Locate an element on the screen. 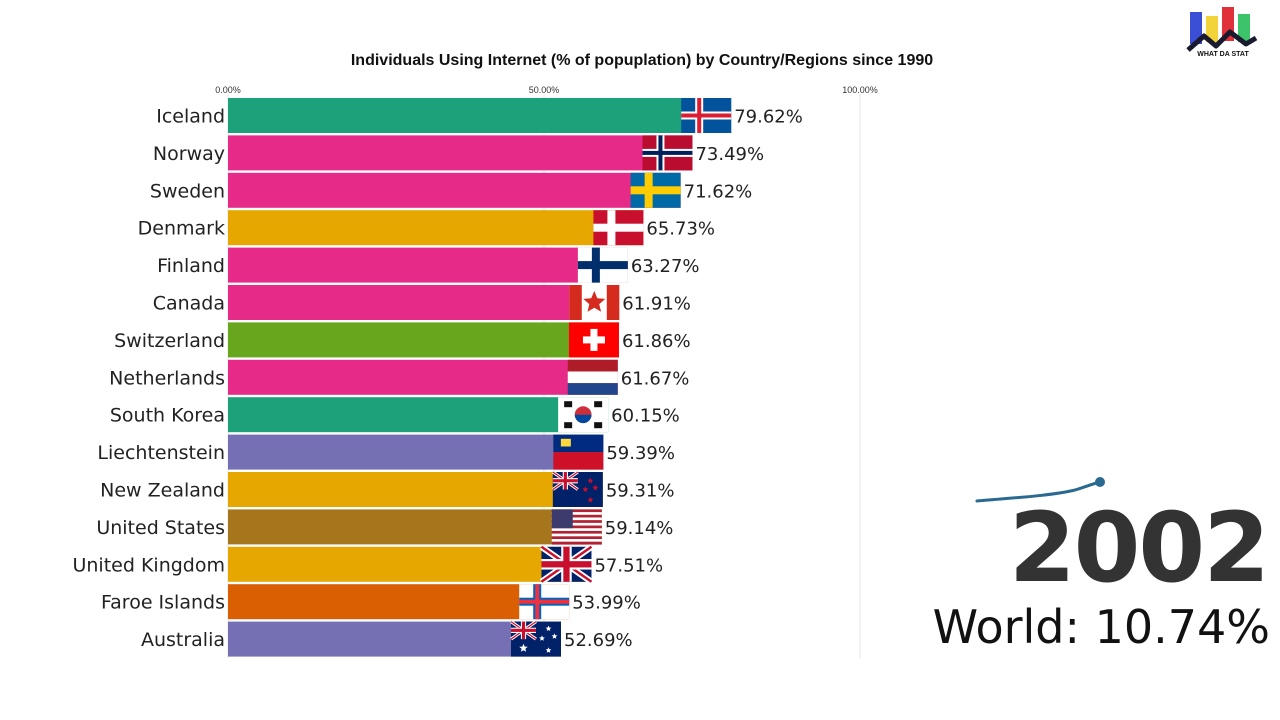 Image resolution: width=1280 pixels, height=720 pixels. iceland-flag-icon is located at coordinates (706, 115).